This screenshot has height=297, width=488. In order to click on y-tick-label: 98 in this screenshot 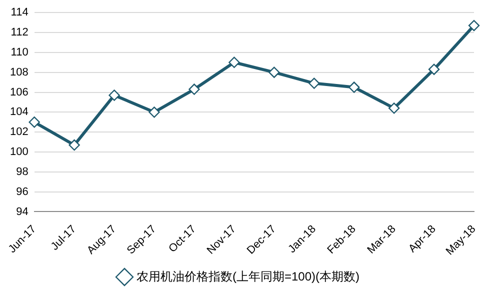, I will do `click(22, 172)`.